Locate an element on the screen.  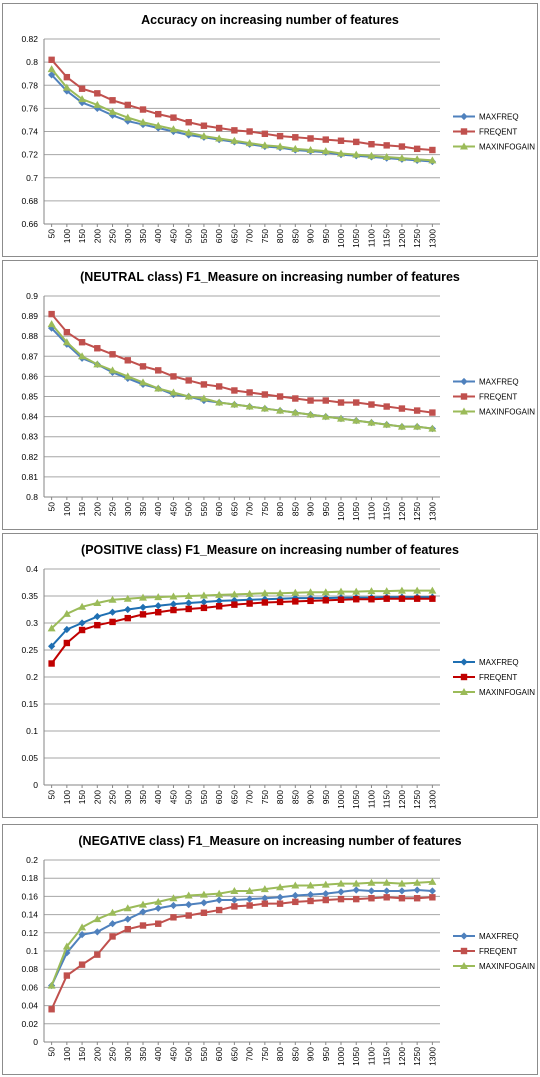
x-tick-label: 450 is located at coordinates (173, 797).